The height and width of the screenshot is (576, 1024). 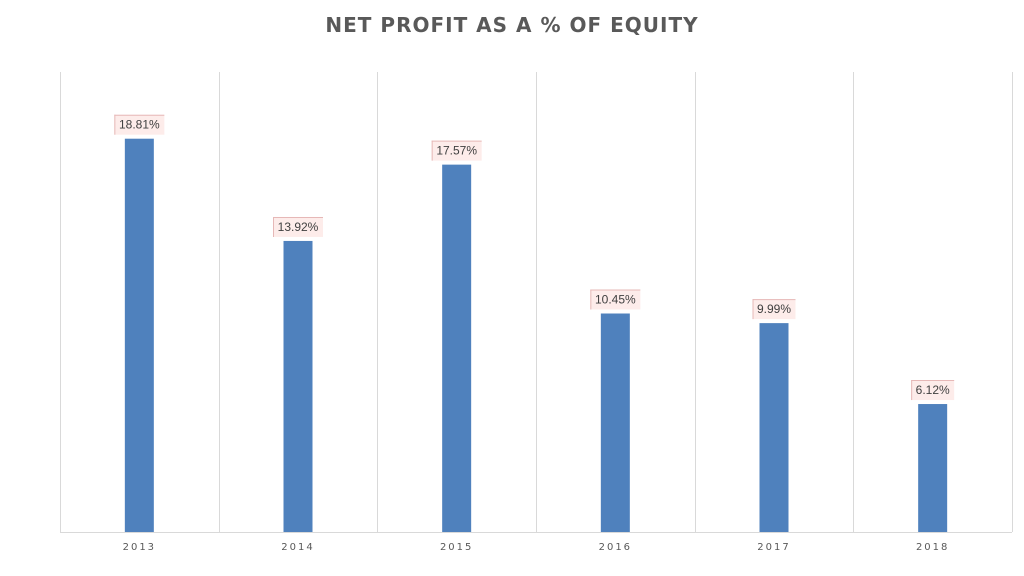 I want to click on tick-label-2016: 2016, so click(x=615, y=547).